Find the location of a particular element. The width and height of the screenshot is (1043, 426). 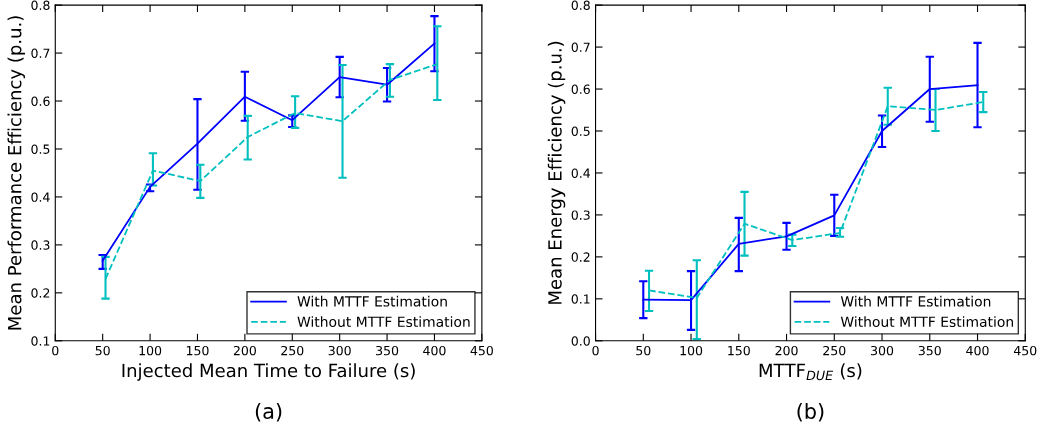

y-tick-label: 0.0 is located at coordinates (580, 341).